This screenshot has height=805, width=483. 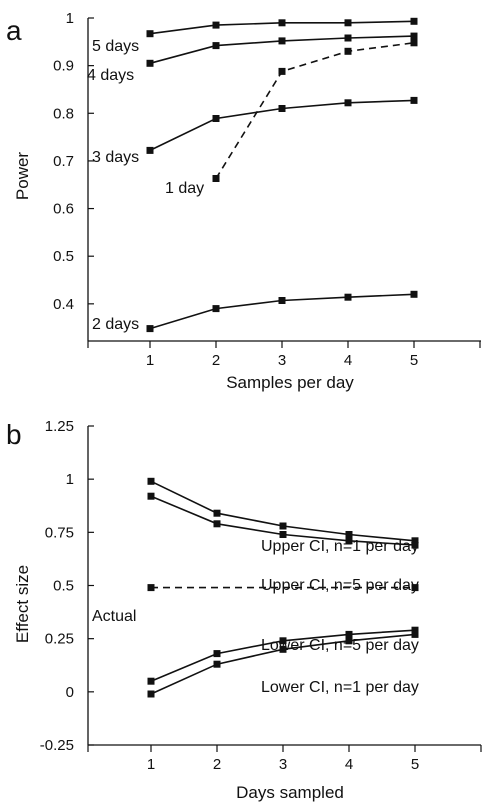 What do you see at coordinates (340, 687) in the screenshot?
I see `series-label-lower-ci-n1: Lower CI, n=1 per day` at bounding box center [340, 687].